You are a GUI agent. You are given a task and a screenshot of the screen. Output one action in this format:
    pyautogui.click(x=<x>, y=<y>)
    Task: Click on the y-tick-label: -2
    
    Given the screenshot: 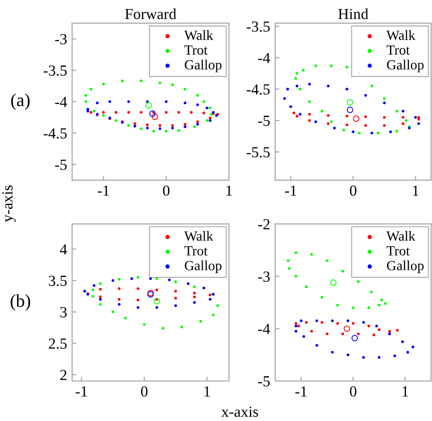 What is the action you would take?
    pyautogui.click(x=264, y=224)
    